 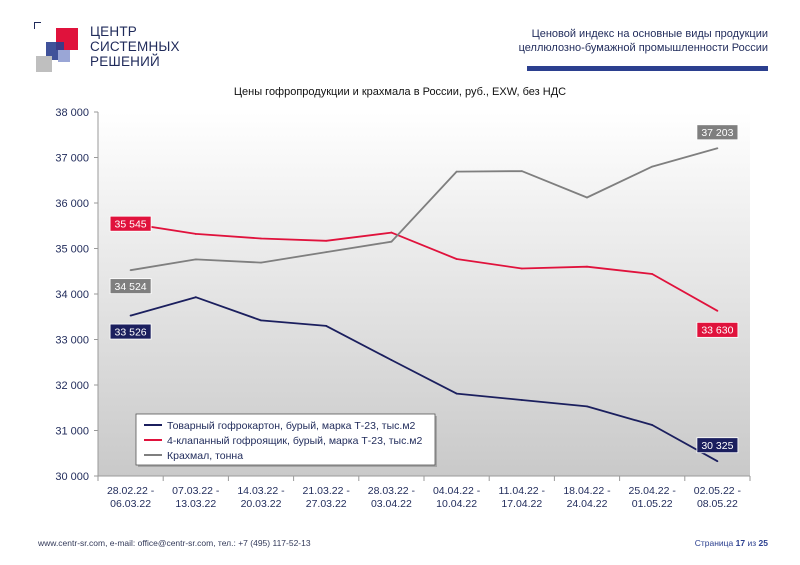 I want to click on x-tick-label: 28.02.22 -, so click(x=131, y=491).